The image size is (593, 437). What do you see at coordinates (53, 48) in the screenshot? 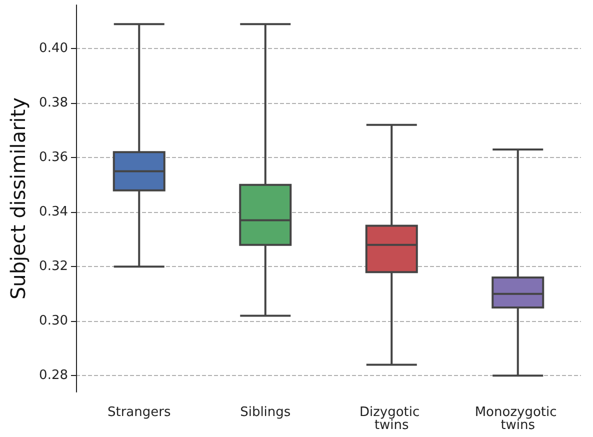
I see `y-tick-label: 0.40` at bounding box center [53, 48].